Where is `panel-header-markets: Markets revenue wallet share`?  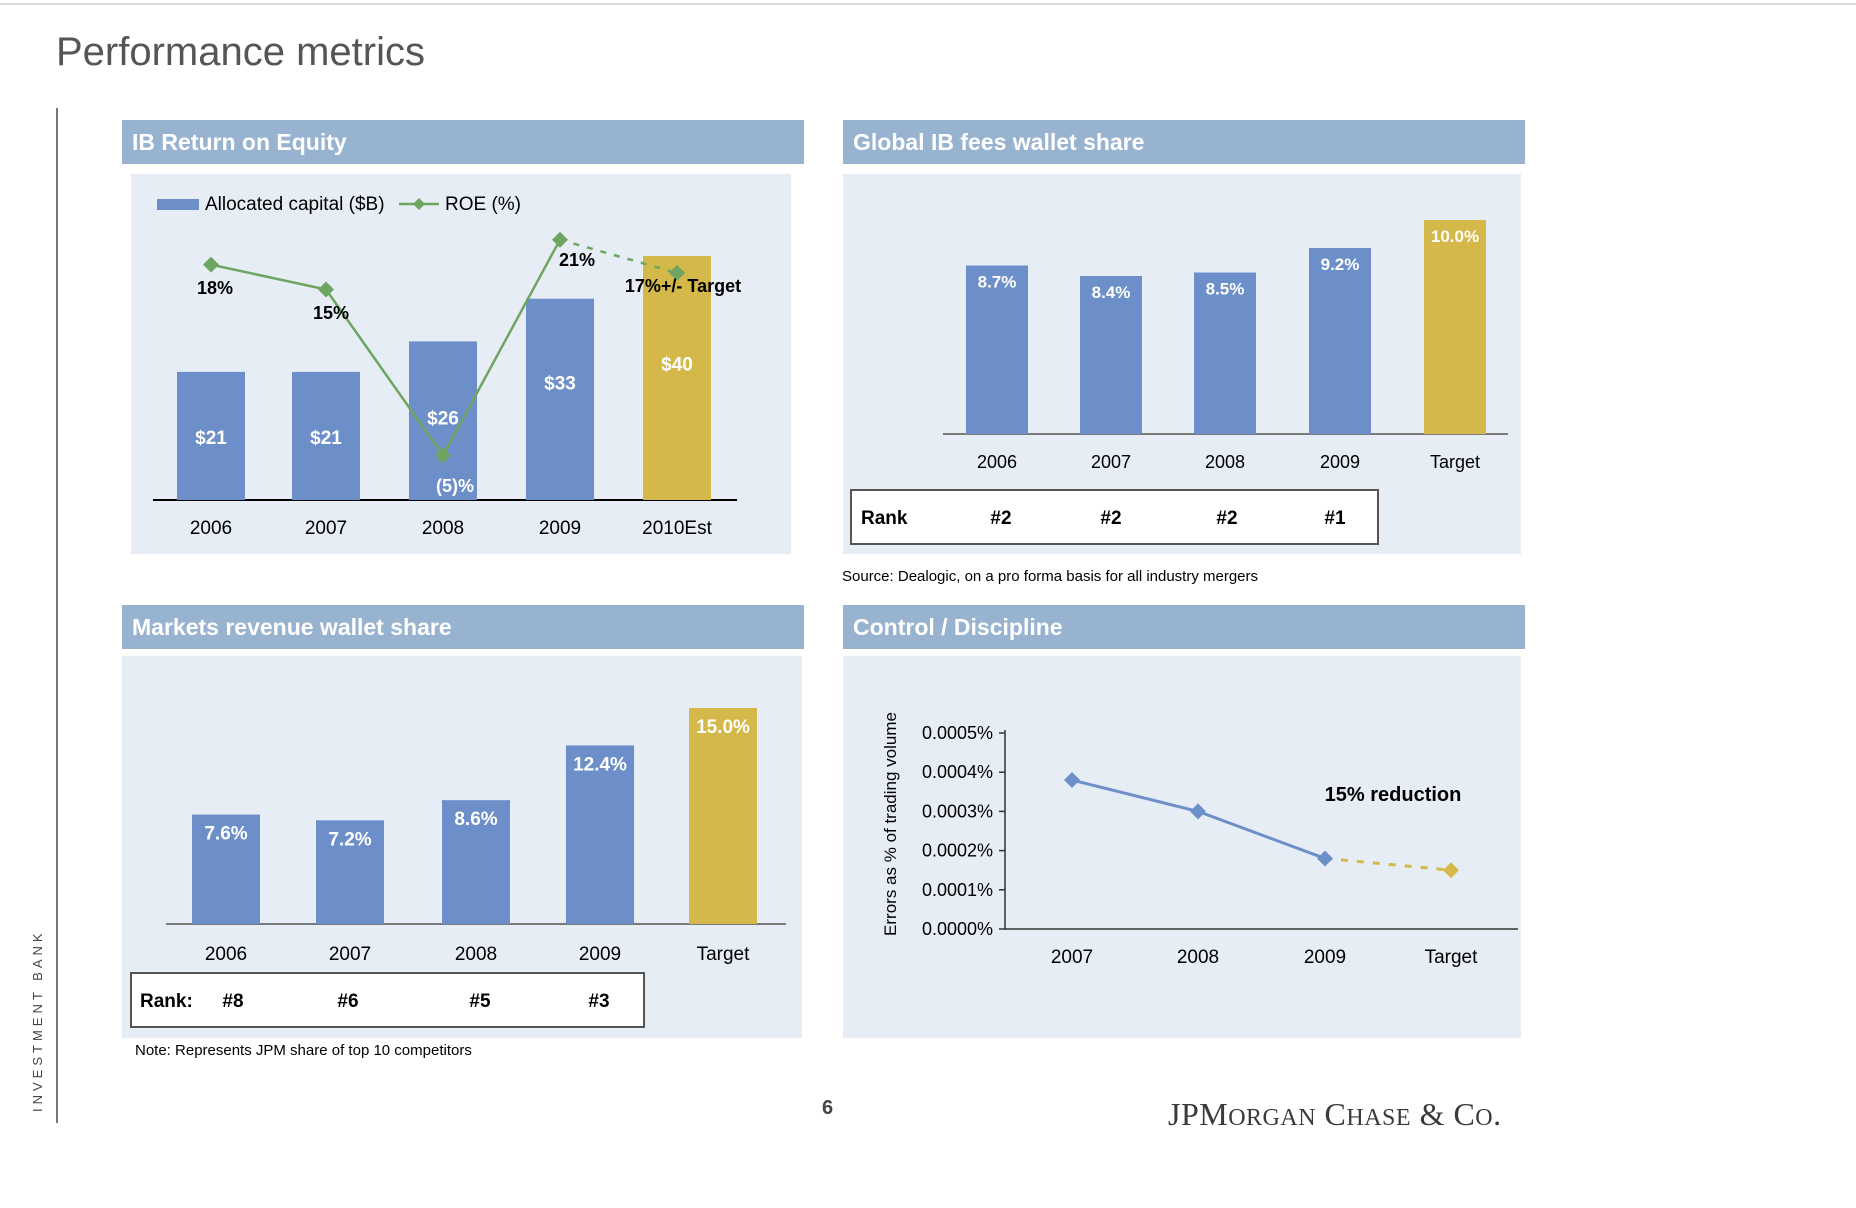
panel-header-markets: Markets revenue wallet share is located at coordinates (463, 627).